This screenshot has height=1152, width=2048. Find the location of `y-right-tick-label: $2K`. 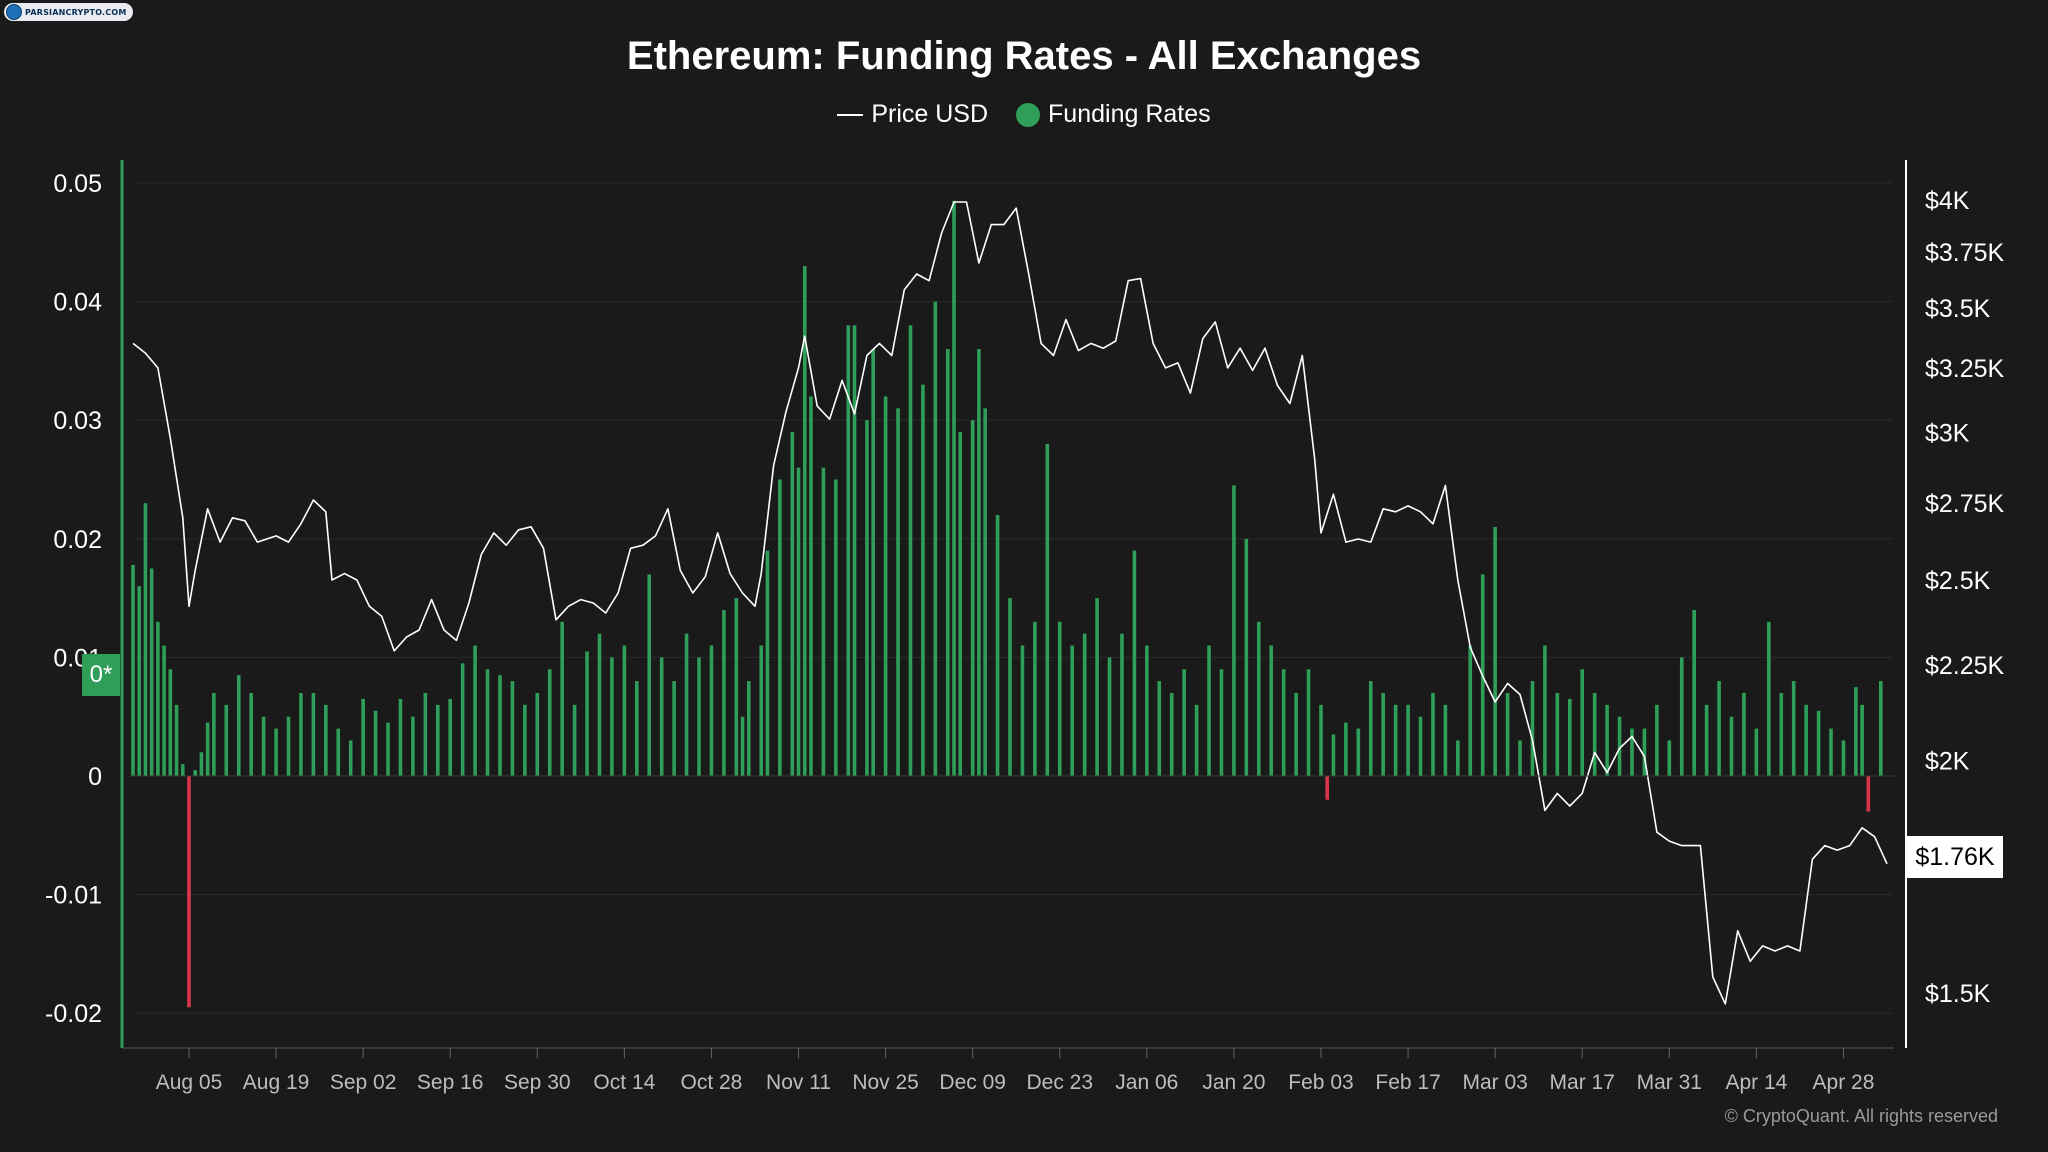

y-right-tick-label: $2K is located at coordinates (1947, 761).